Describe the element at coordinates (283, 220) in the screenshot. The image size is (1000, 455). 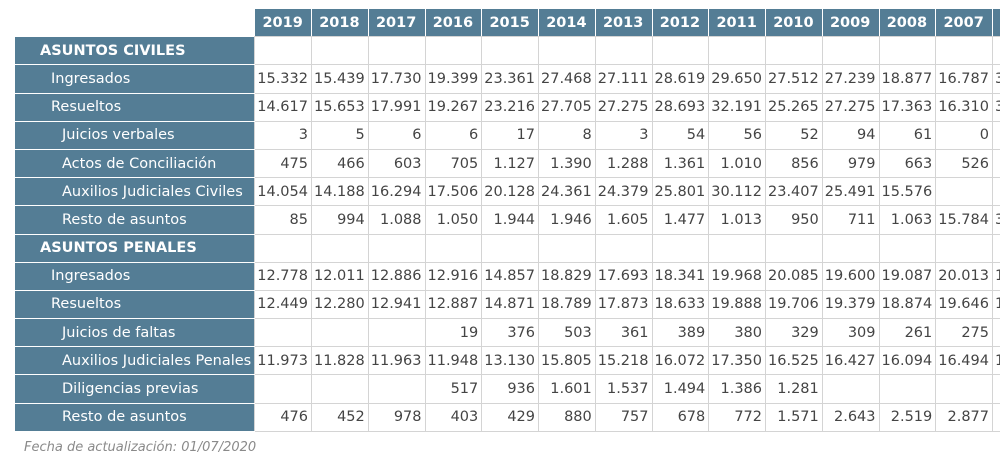
I see `table-cell: 85` at that location.